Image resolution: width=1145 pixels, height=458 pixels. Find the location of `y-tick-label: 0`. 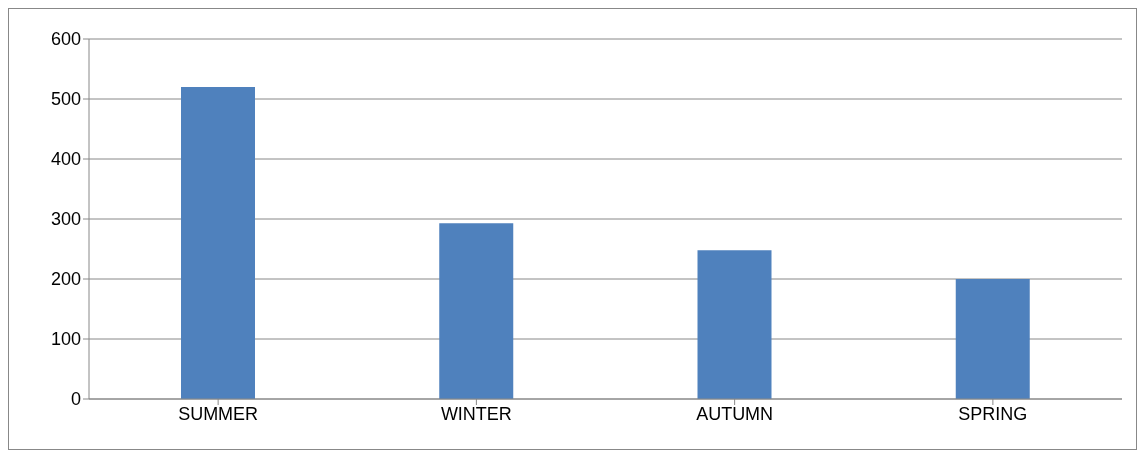

y-tick-label: 0 is located at coordinates (75, 399).